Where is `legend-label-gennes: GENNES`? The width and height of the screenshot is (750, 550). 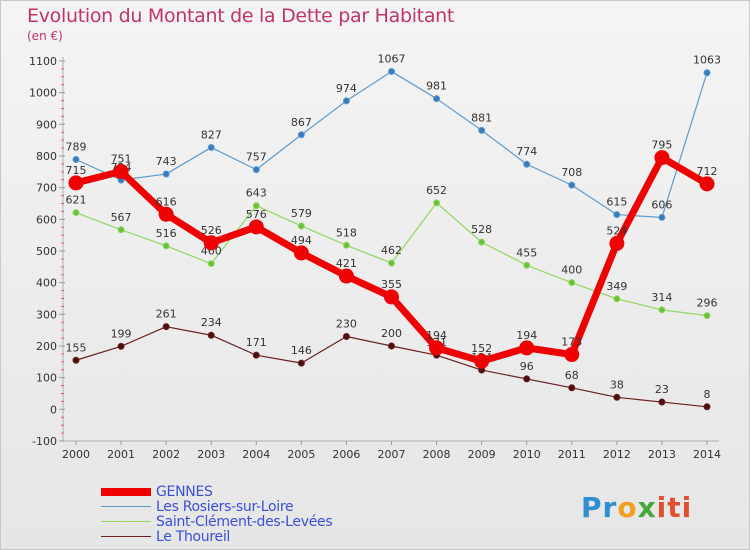
legend-label-gennes: GENNES is located at coordinates (184, 492).